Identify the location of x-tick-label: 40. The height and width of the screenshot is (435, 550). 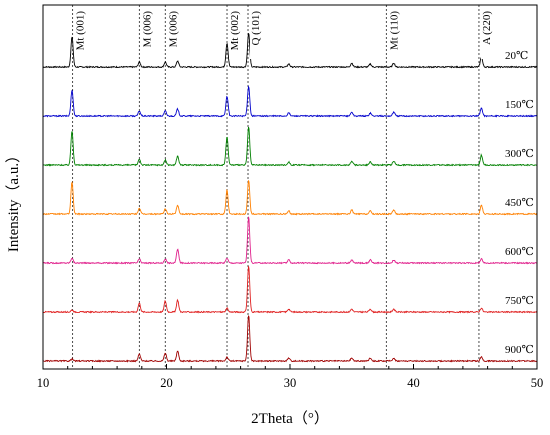
(413, 383).